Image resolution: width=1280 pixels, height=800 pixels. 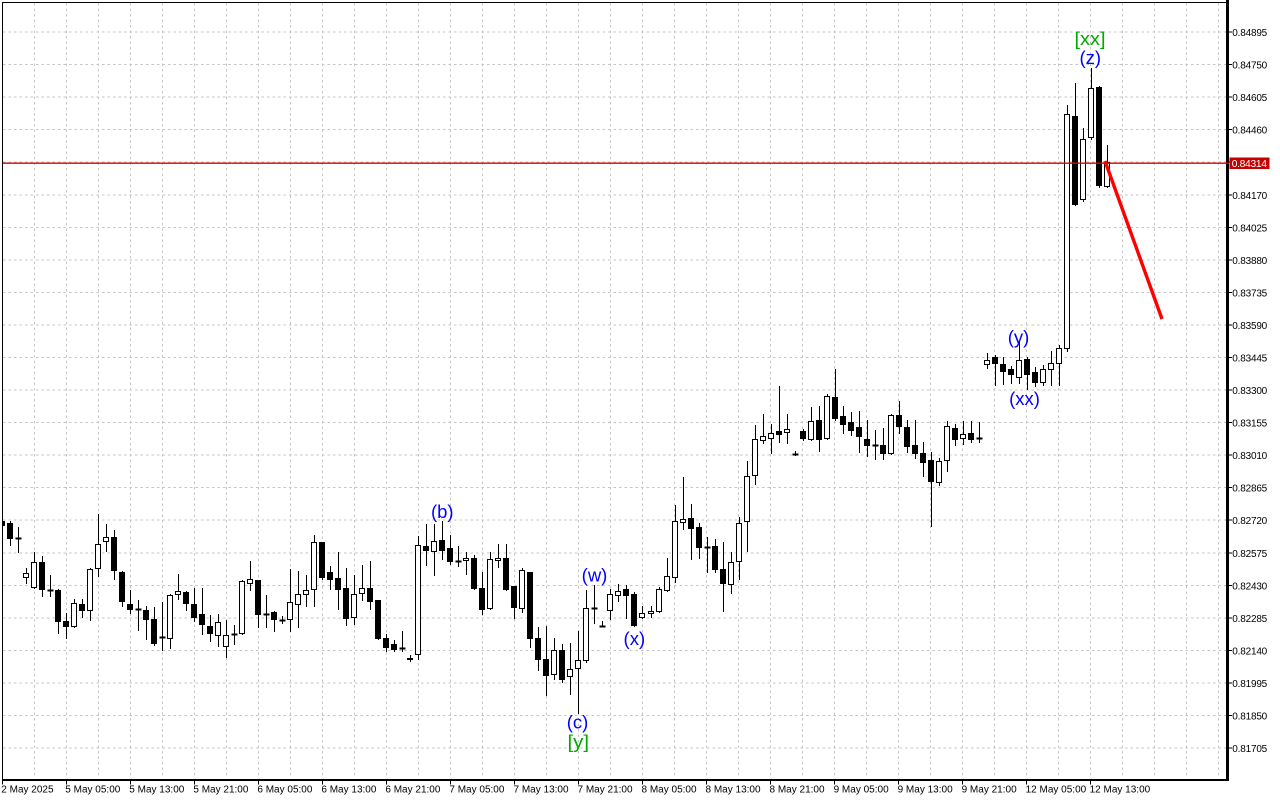 I want to click on svg-text: 8 May 21:00, so click(x=797, y=790).